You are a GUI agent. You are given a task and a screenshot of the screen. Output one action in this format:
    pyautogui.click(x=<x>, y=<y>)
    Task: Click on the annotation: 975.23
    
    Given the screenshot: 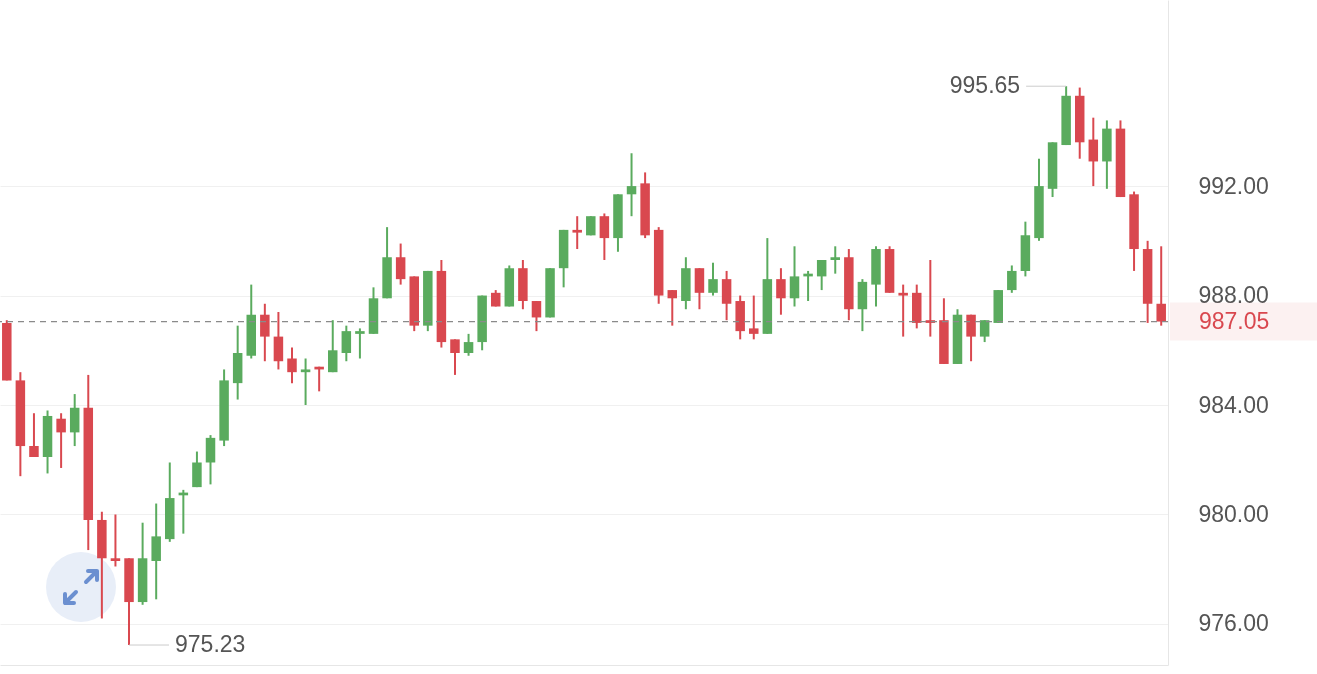 What is the action you would take?
    pyautogui.click(x=210, y=644)
    